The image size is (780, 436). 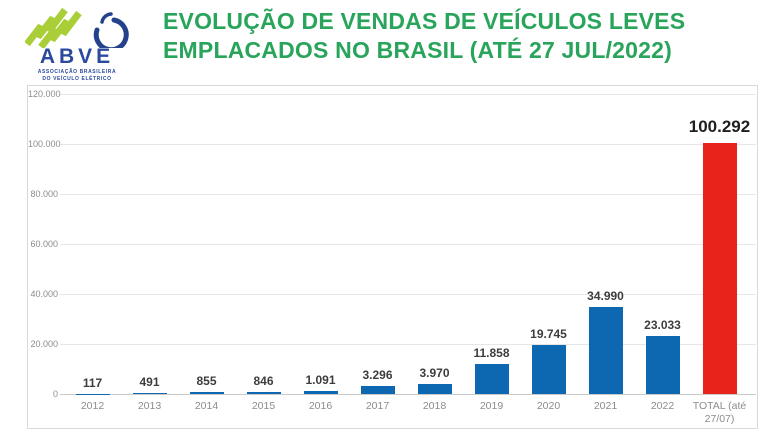 I want to click on value-label-total-at-27-07: 100.292, so click(x=719, y=127).